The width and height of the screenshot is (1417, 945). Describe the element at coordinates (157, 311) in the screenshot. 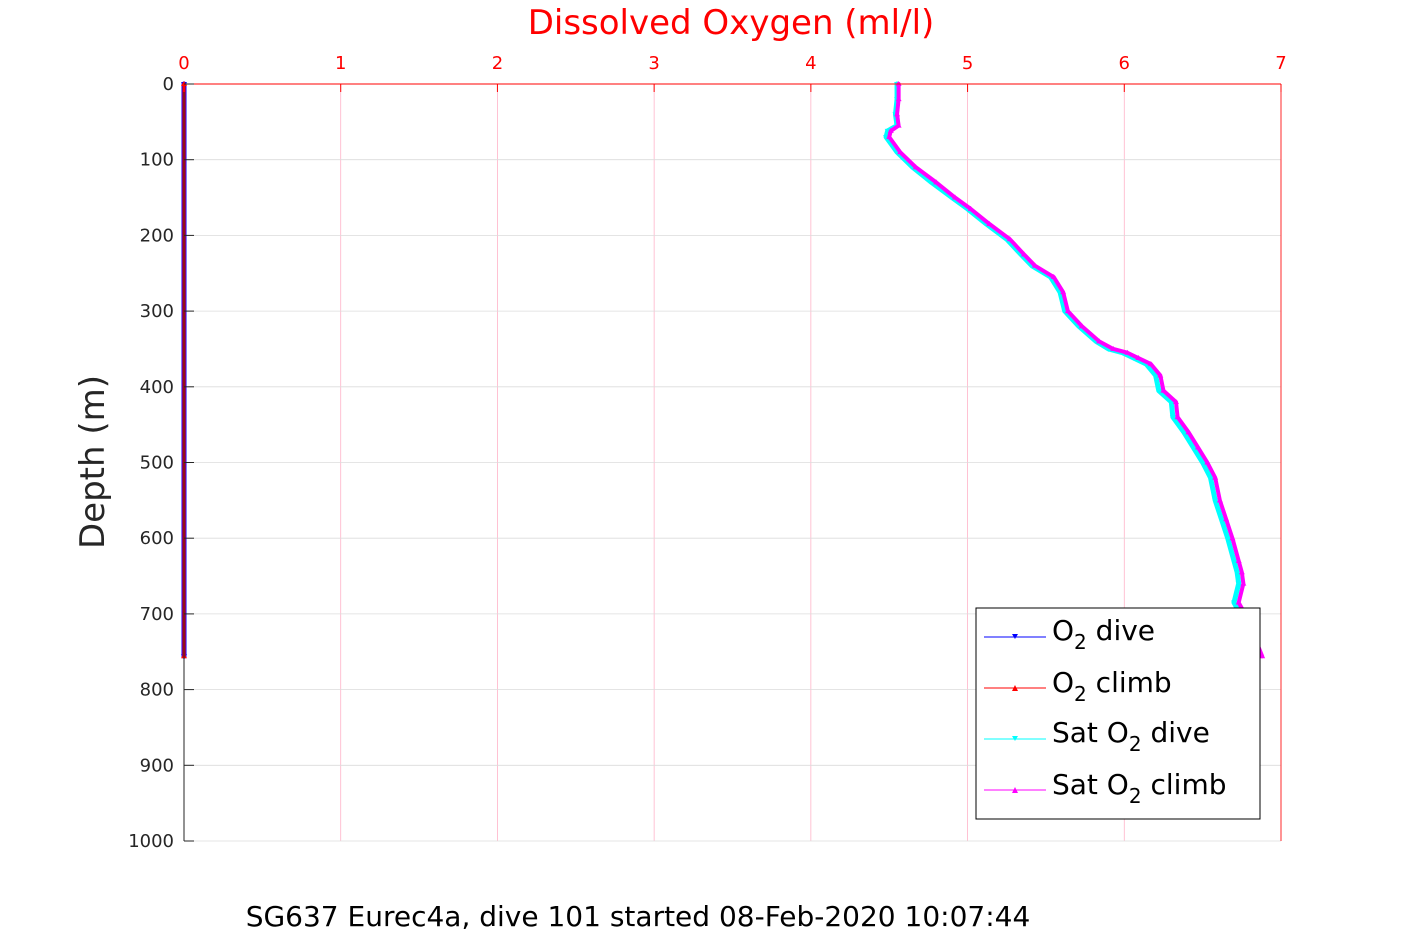

I see `y-tick-label: 300` at that location.